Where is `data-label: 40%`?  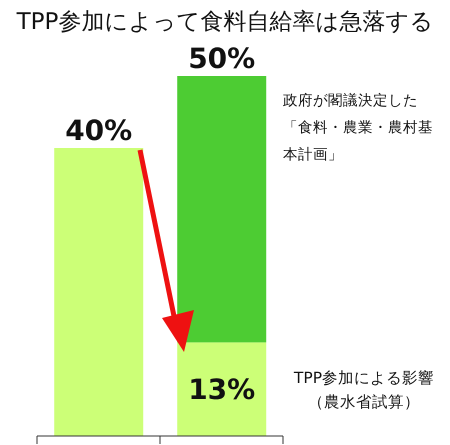 data-label: 40% is located at coordinates (98, 130).